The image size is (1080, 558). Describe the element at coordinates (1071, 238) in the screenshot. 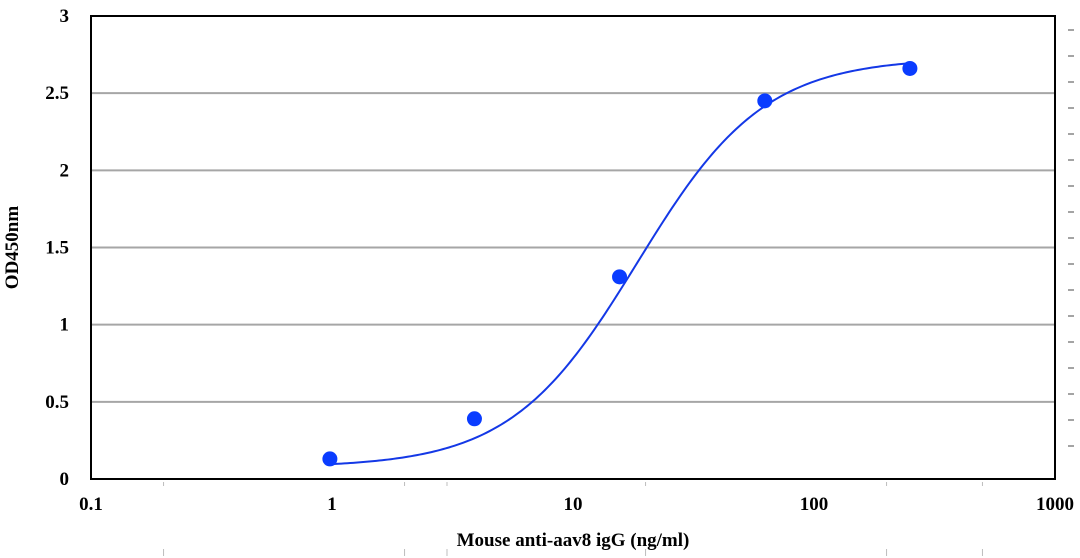

I see `right-edge-ticks` at that location.